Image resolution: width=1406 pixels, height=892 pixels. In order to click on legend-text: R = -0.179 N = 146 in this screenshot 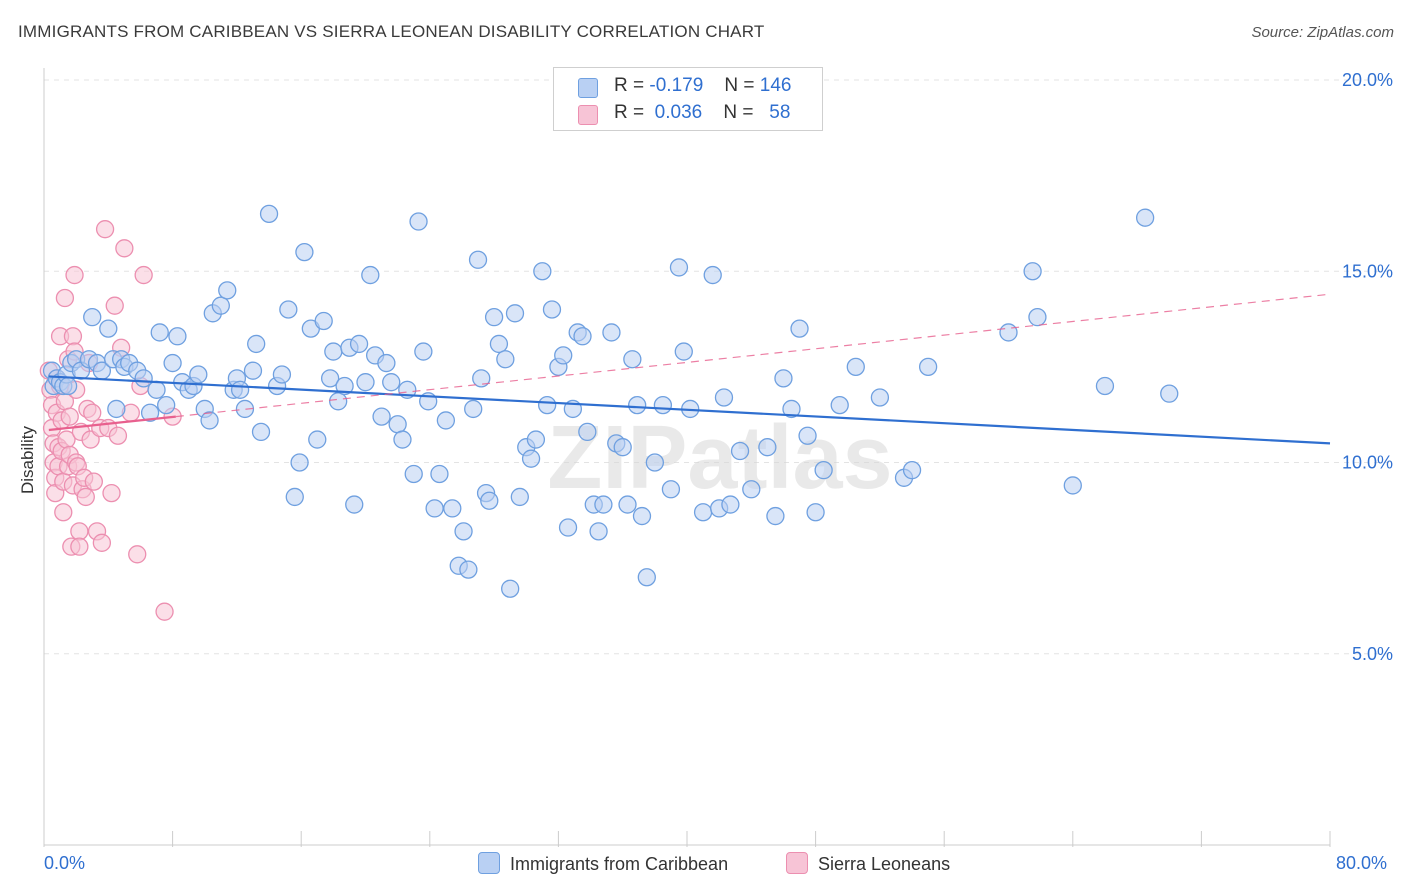, I will do `click(702, 86)`.